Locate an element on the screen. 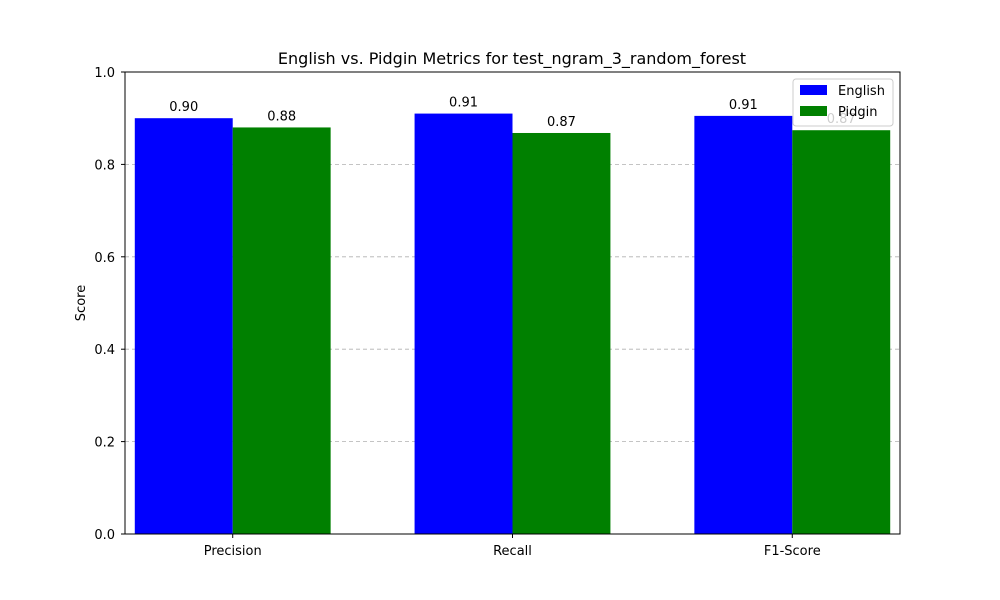 This screenshot has width=1000, height=600. legend-label-pidgin: Pidgin is located at coordinates (858, 112).